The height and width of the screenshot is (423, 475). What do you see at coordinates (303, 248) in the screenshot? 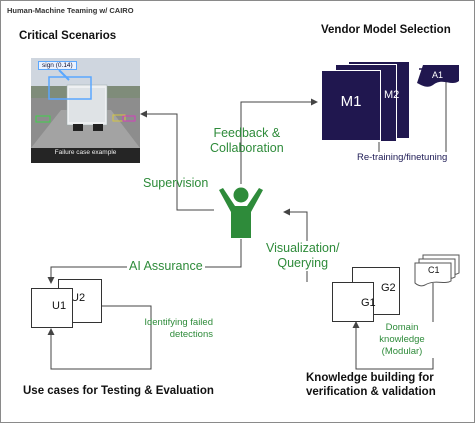
I see `visualization-line1: Visualization/` at bounding box center [303, 248].